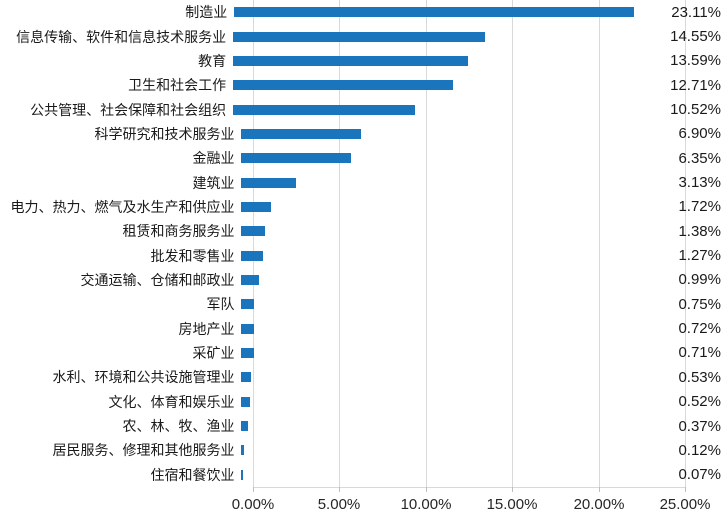 This screenshot has height=525, width=721. Describe the element at coordinates (699, 475) in the screenshot. I see `value-label: 0.07%` at that location.